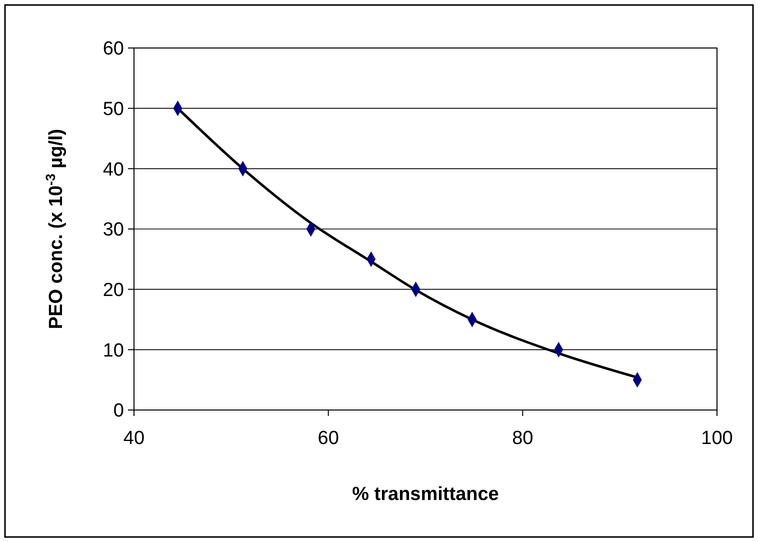 The width and height of the screenshot is (758, 542). What do you see at coordinates (328, 438) in the screenshot?
I see `x-tick-label: 60` at bounding box center [328, 438].